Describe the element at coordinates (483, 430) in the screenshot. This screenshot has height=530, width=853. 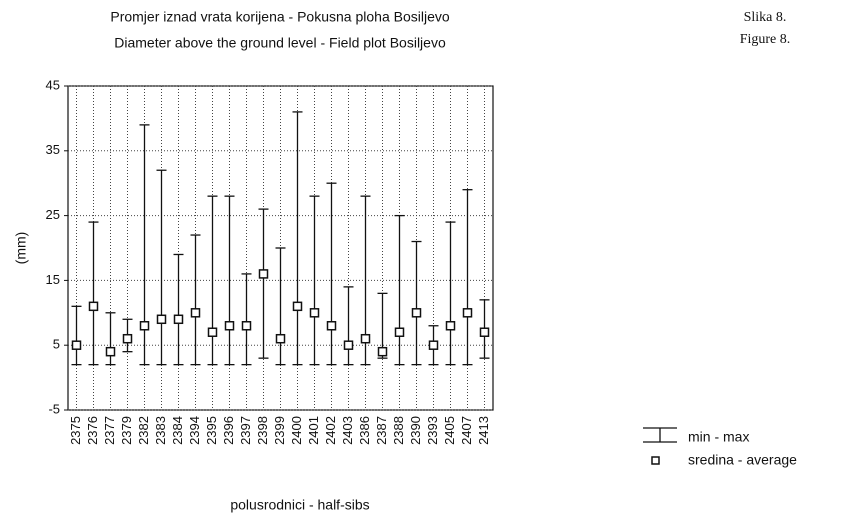
I see `x-tick-label: 2413` at that location.